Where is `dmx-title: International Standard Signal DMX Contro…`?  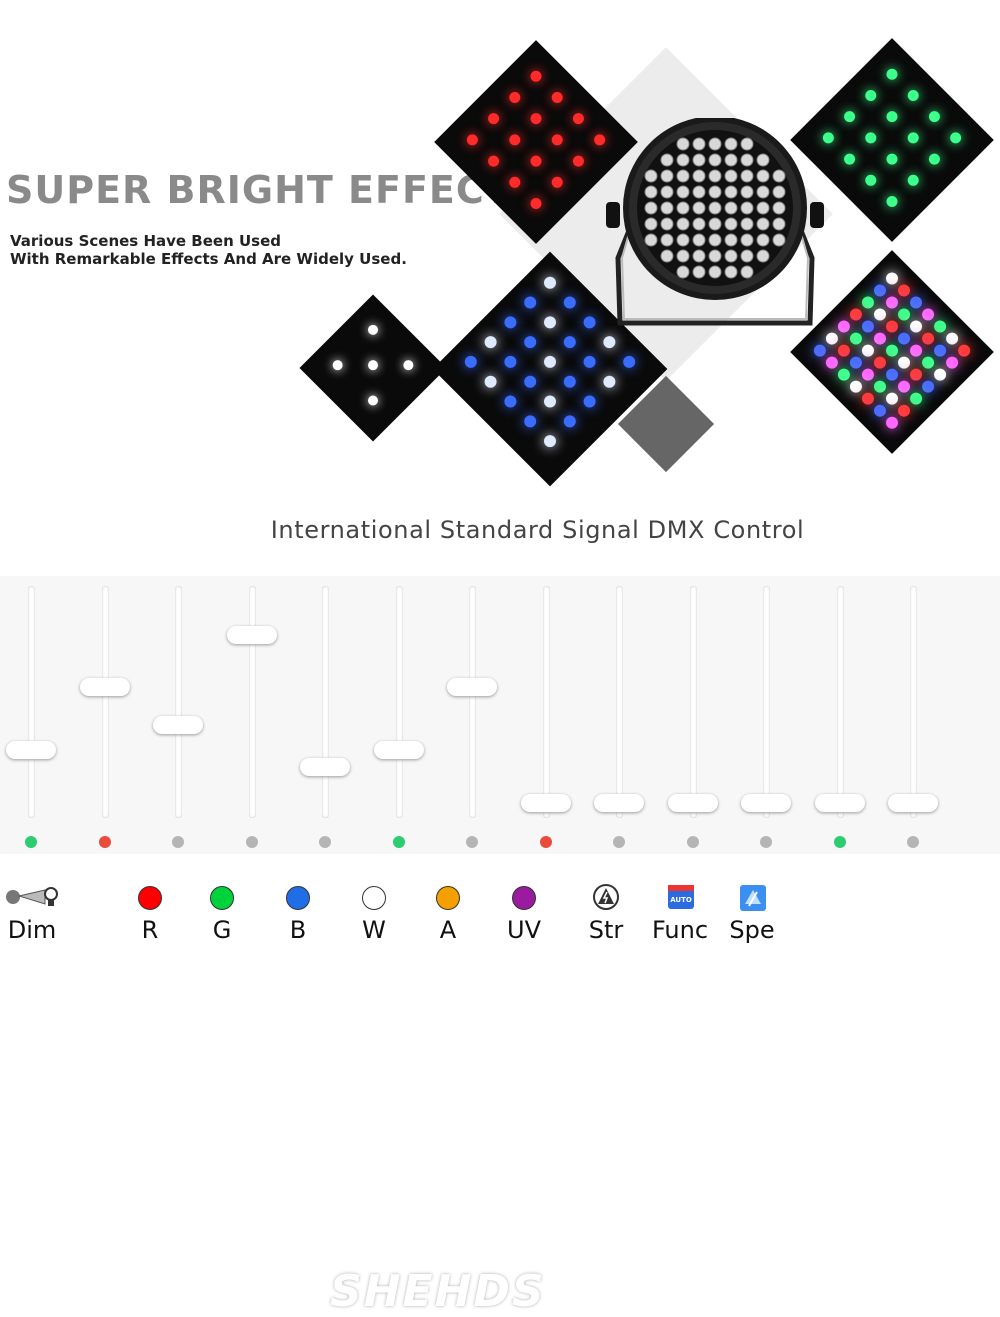
dmx-title: International Standard Signal DMX Contro… is located at coordinates (537, 530).